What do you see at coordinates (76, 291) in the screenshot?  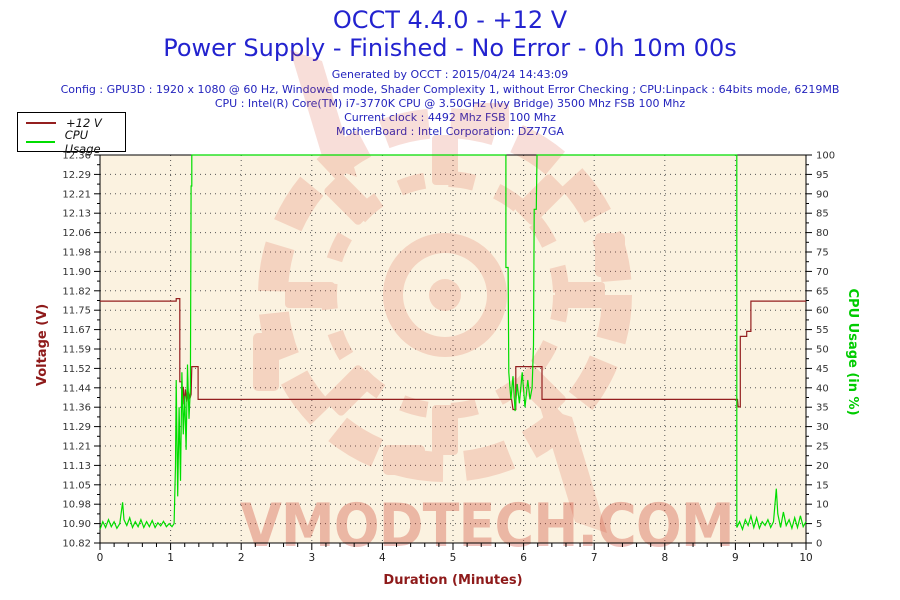 I see `y-left-tick-label: 11.82` at bounding box center [76, 291].